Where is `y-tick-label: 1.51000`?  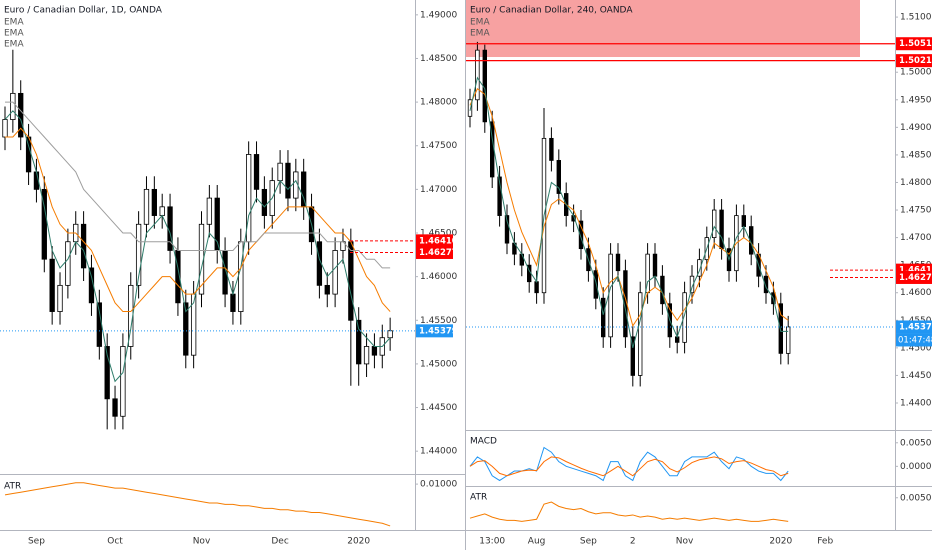 y-tick-label: 1.51000 is located at coordinates (916, 18).